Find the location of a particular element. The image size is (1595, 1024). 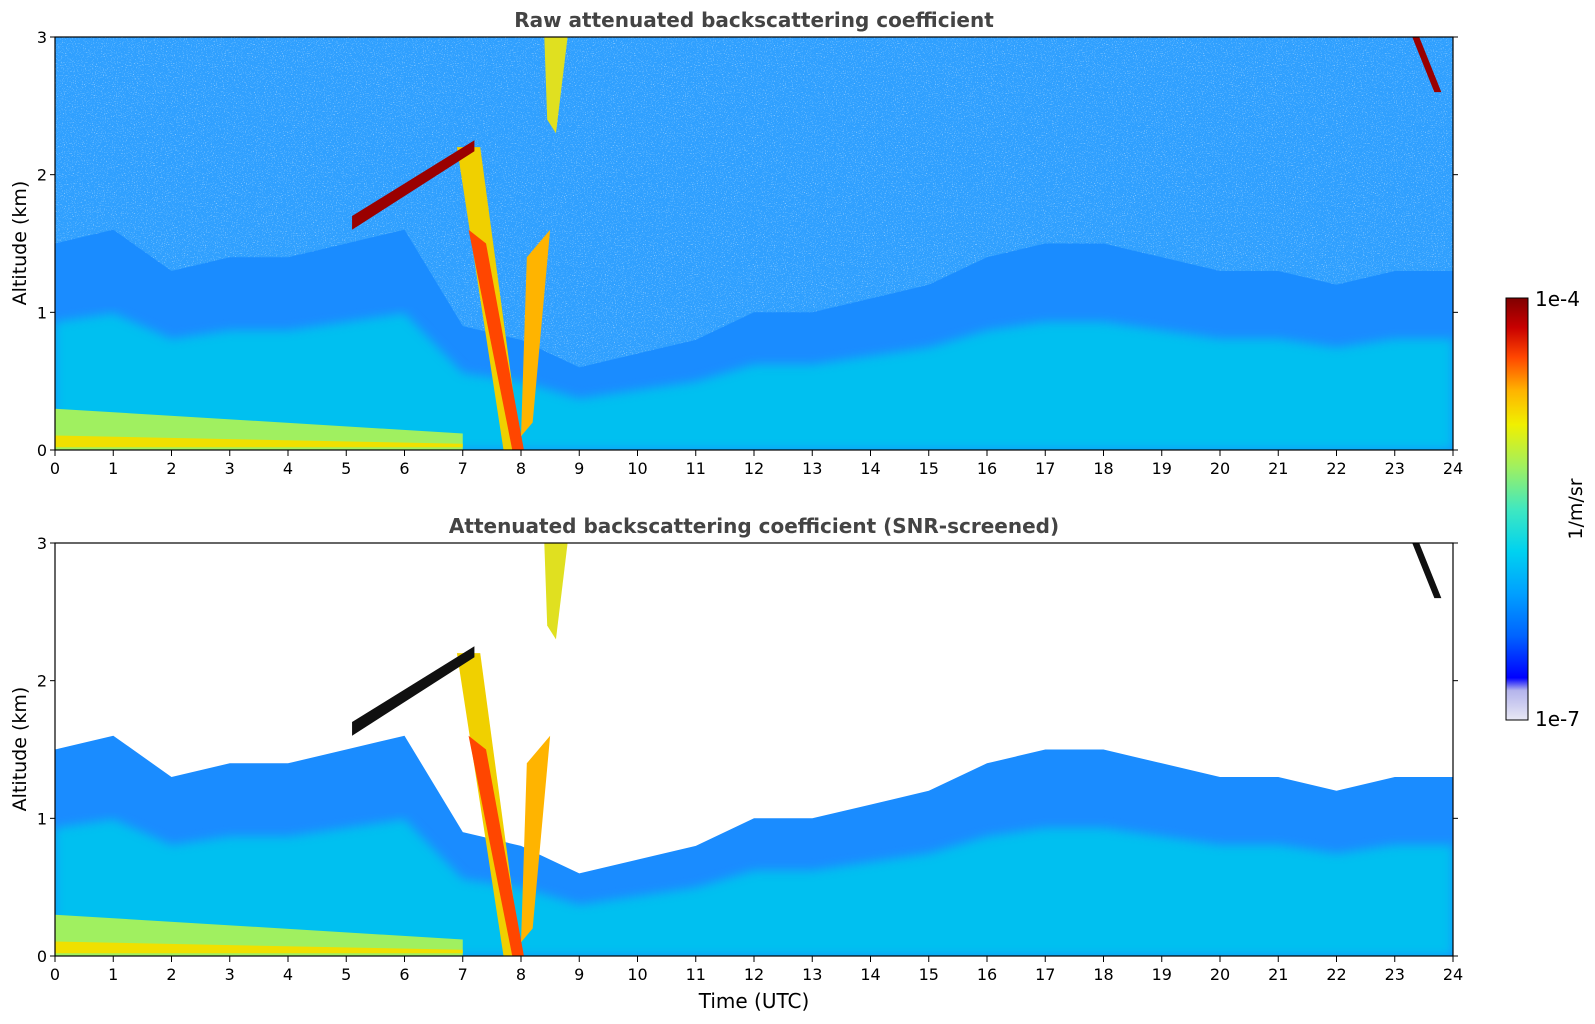

screened-precipitation-core is located at coordinates (496, 845).